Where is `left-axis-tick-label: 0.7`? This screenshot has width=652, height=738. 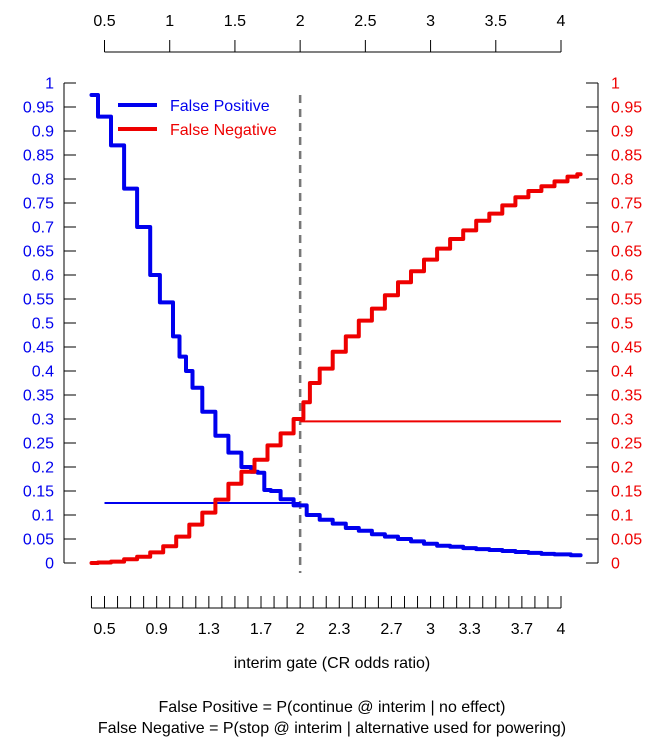 left-axis-tick-label: 0.7 is located at coordinates (43, 228).